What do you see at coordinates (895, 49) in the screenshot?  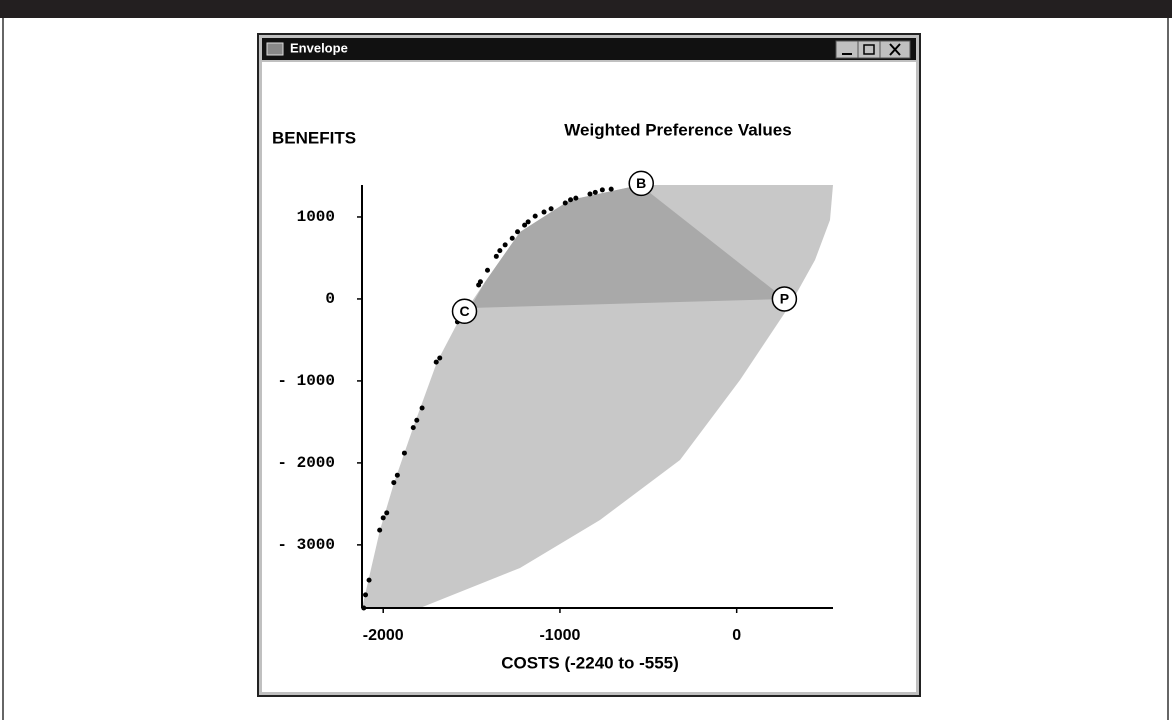 I see `close-glyph` at bounding box center [895, 49].